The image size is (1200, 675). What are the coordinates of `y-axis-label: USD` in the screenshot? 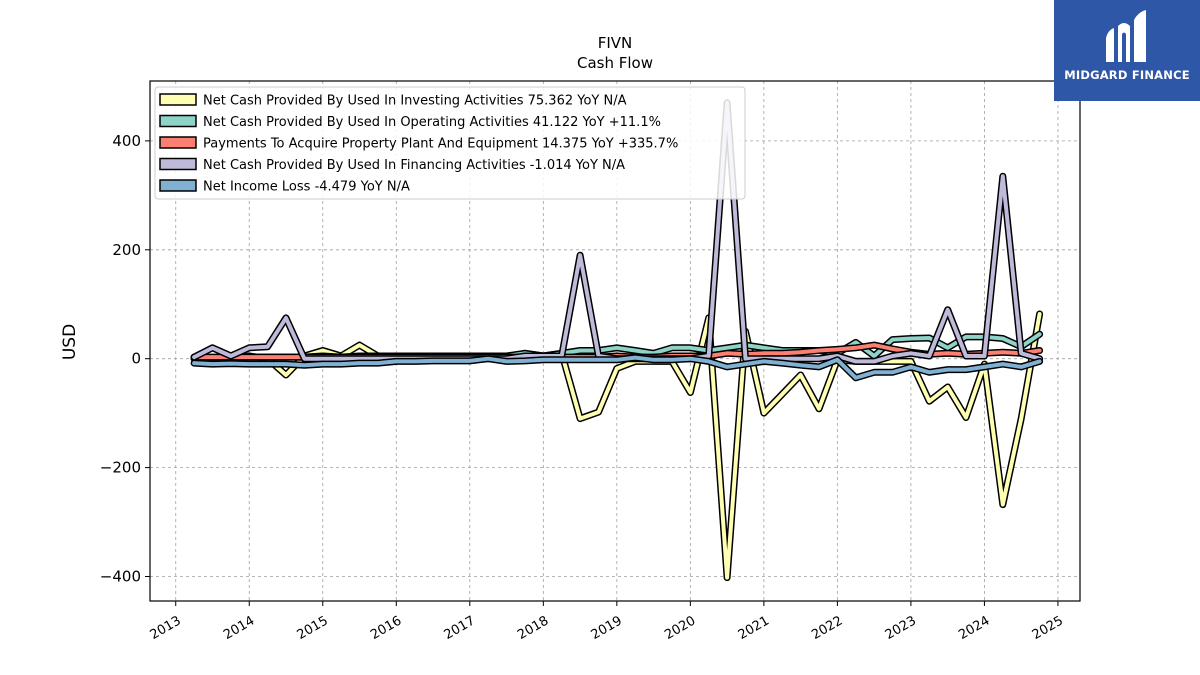 It's located at (70, 342).